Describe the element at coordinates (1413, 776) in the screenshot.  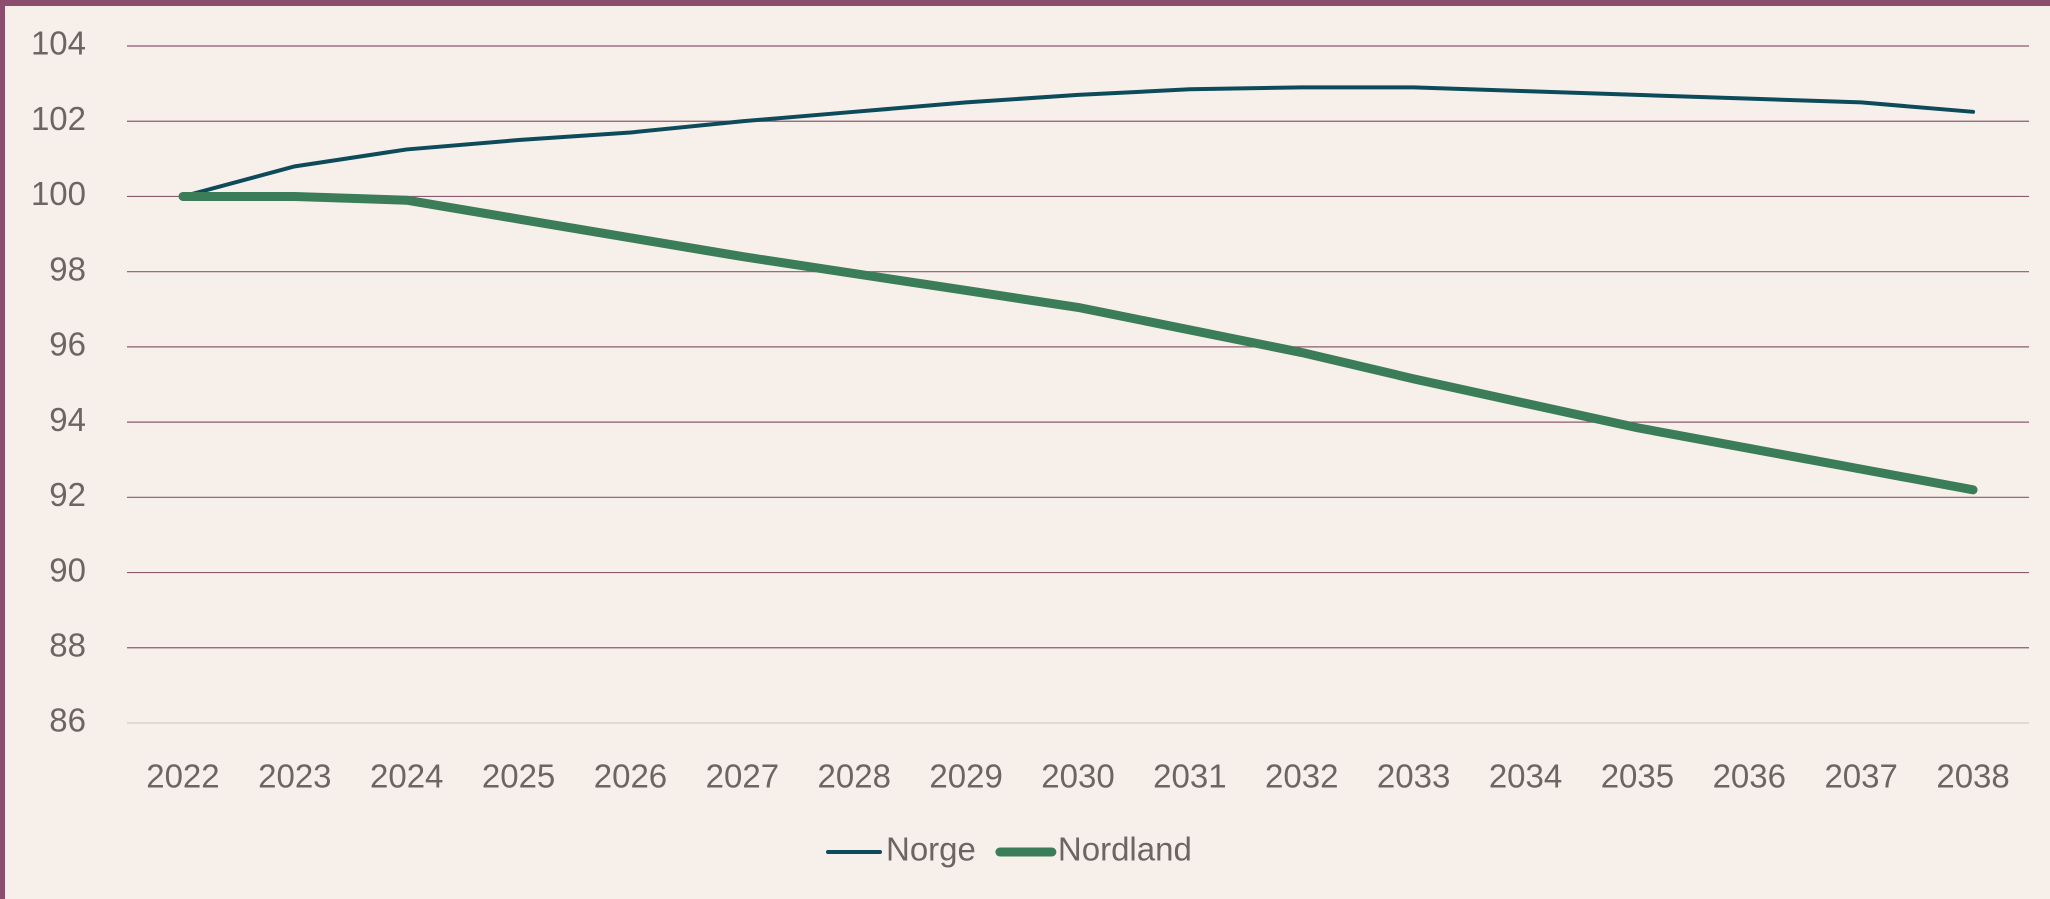
I see `x-tick-label: 2033` at that location.